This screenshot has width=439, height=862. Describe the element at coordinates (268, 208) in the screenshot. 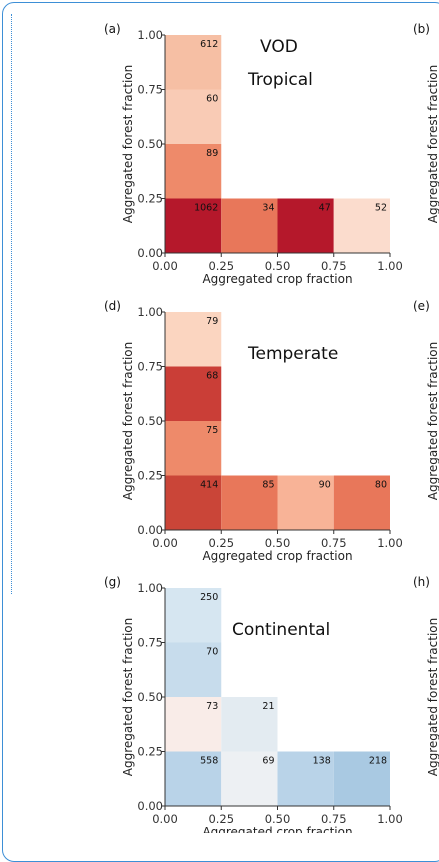

I see `cell-count-label: 34` at that location.